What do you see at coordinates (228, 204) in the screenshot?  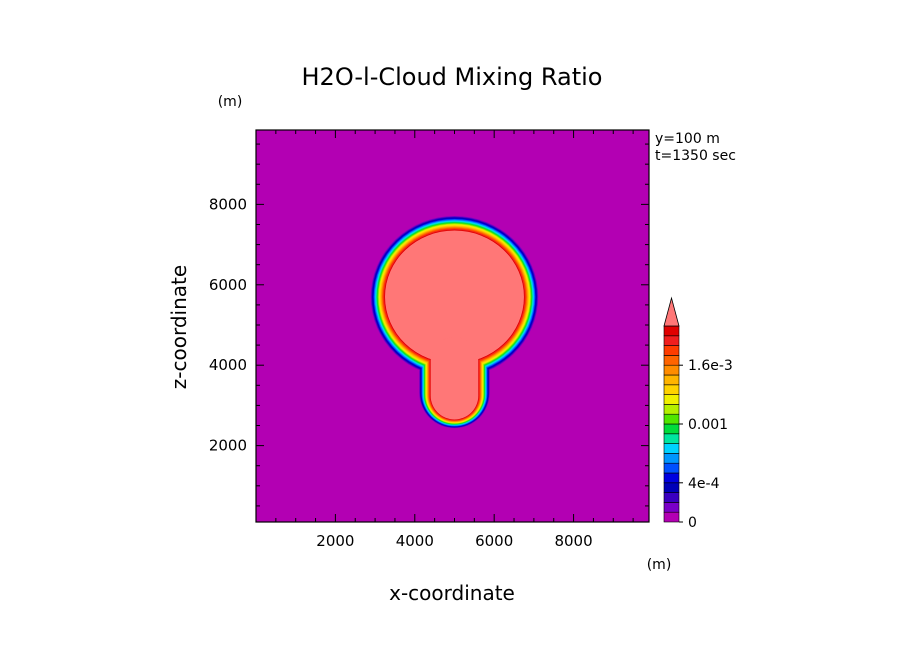 I see `y-tick-label: 8000` at bounding box center [228, 204].